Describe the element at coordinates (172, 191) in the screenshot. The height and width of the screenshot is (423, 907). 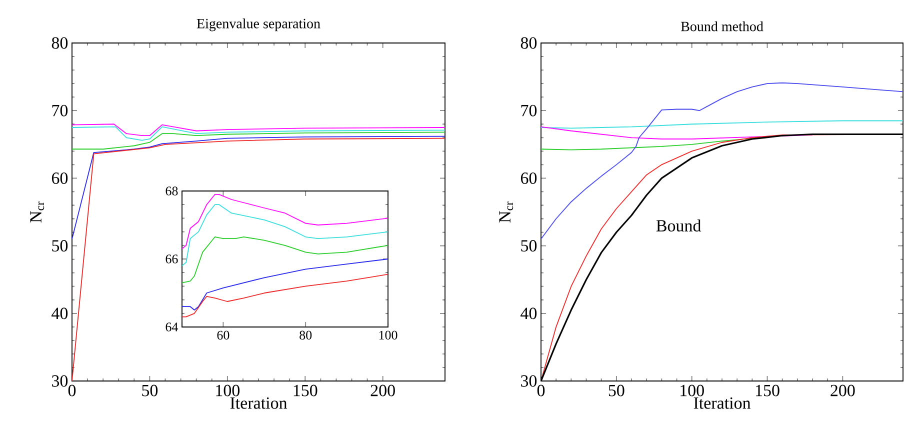
I see `y-tick-label: 68` at that location.